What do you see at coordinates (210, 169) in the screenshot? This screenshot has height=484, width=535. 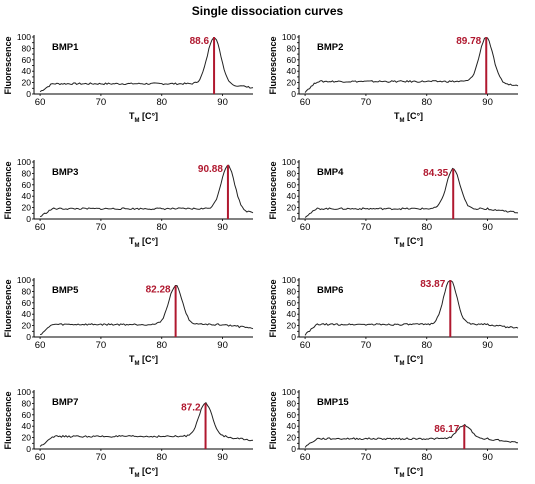 I see `peak-value-label: 90.88` at bounding box center [210, 169].